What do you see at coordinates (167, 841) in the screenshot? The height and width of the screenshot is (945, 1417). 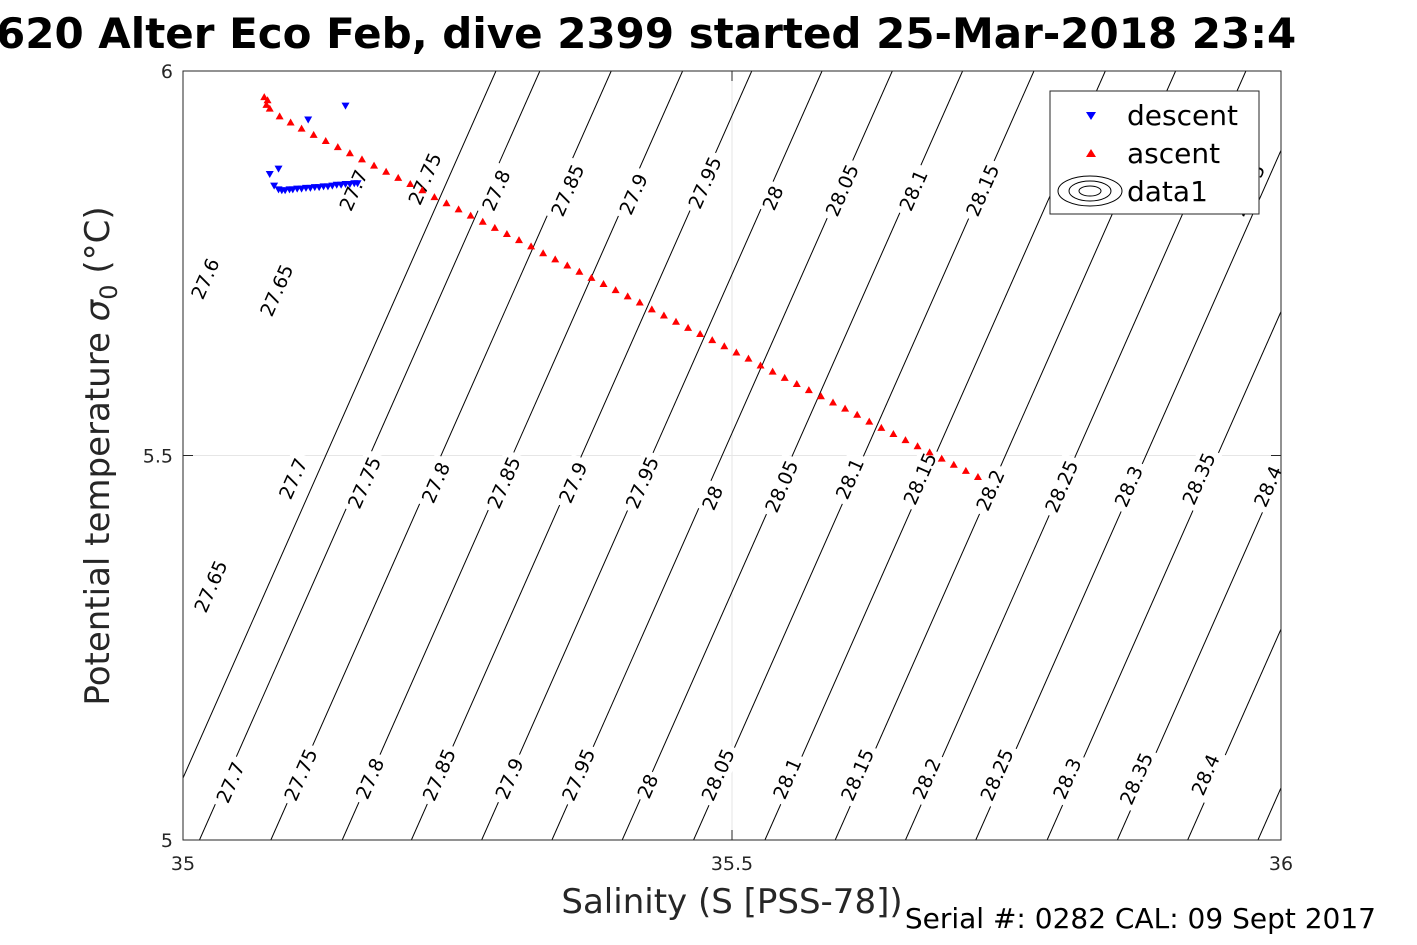 I see `y-tick-label-0: 5` at bounding box center [167, 841].